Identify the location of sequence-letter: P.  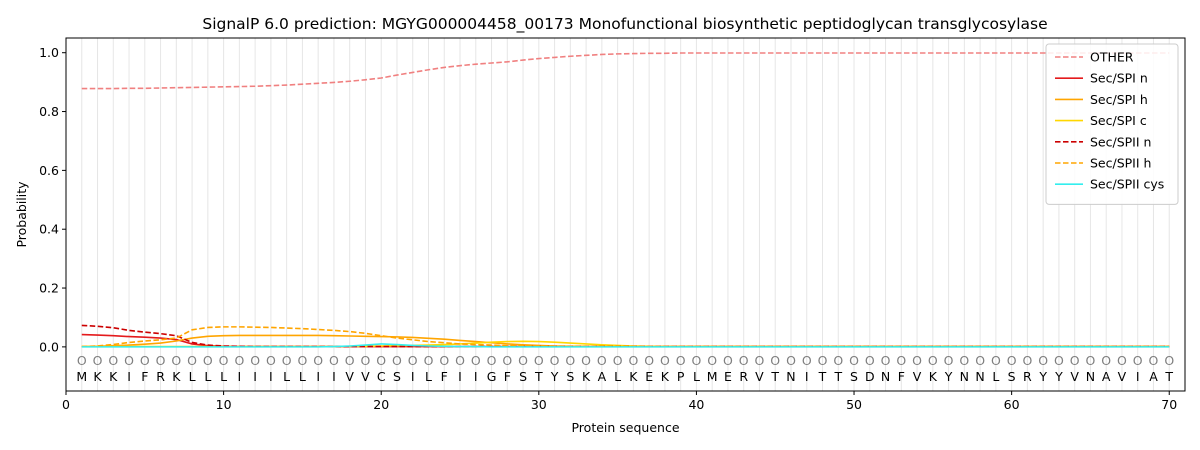
(681, 376).